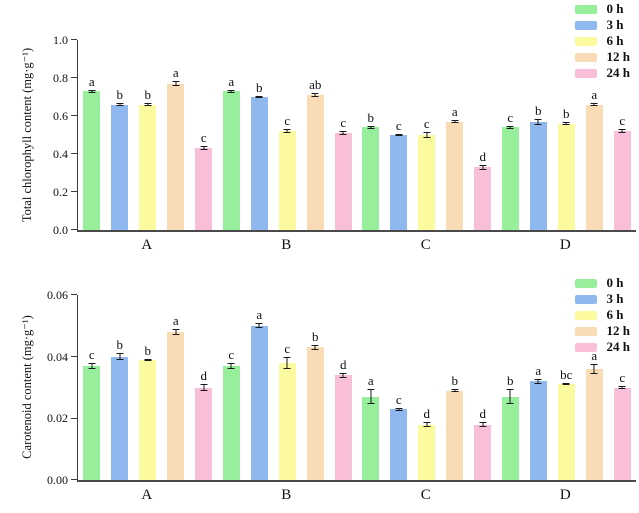 The image size is (639, 513). What do you see at coordinates (60, 78) in the screenshot?
I see `y-tick-label: 0.8` at bounding box center [60, 78].